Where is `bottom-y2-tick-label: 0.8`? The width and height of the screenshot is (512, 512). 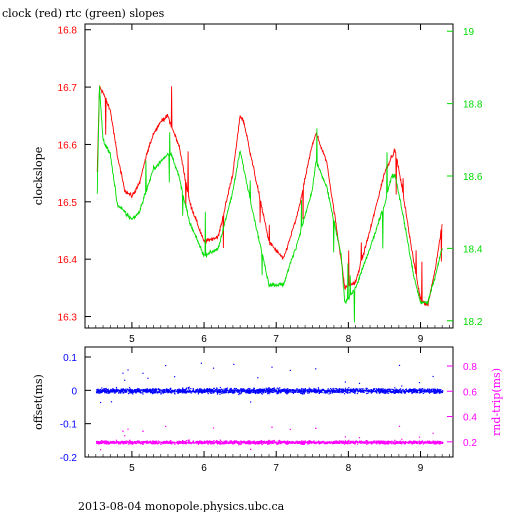
bottom-y2-tick-label: 0.8 is located at coordinates (470, 367).